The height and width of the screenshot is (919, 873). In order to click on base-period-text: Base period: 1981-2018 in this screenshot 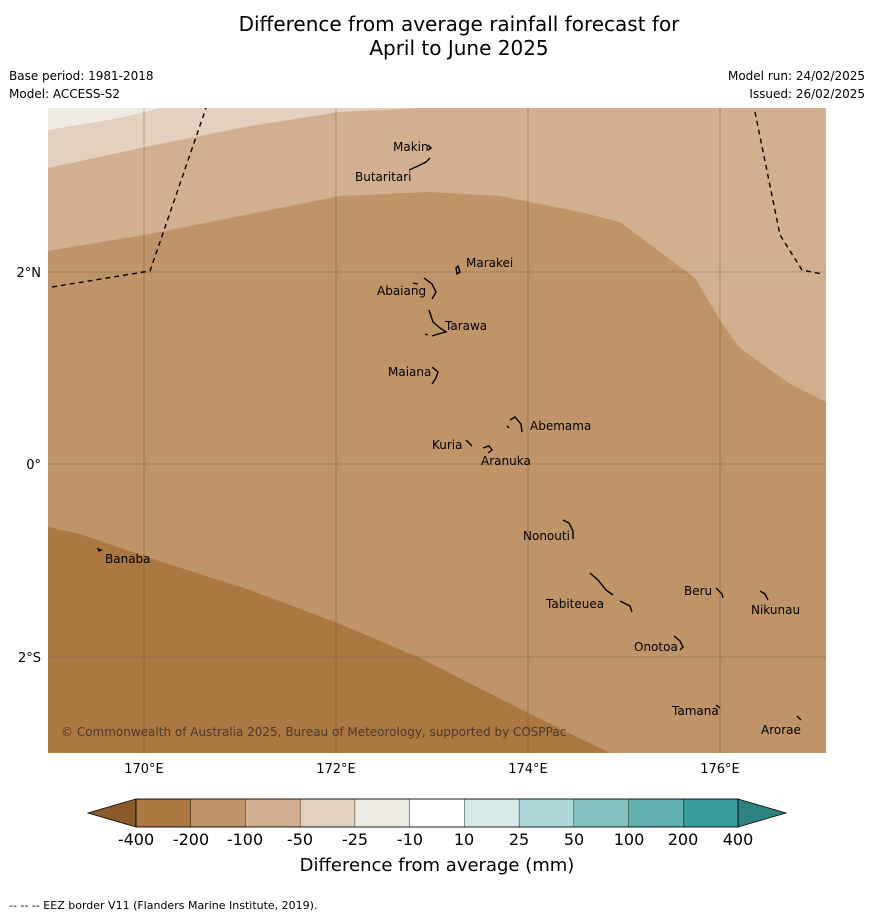, I will do `click(81, 76)`.